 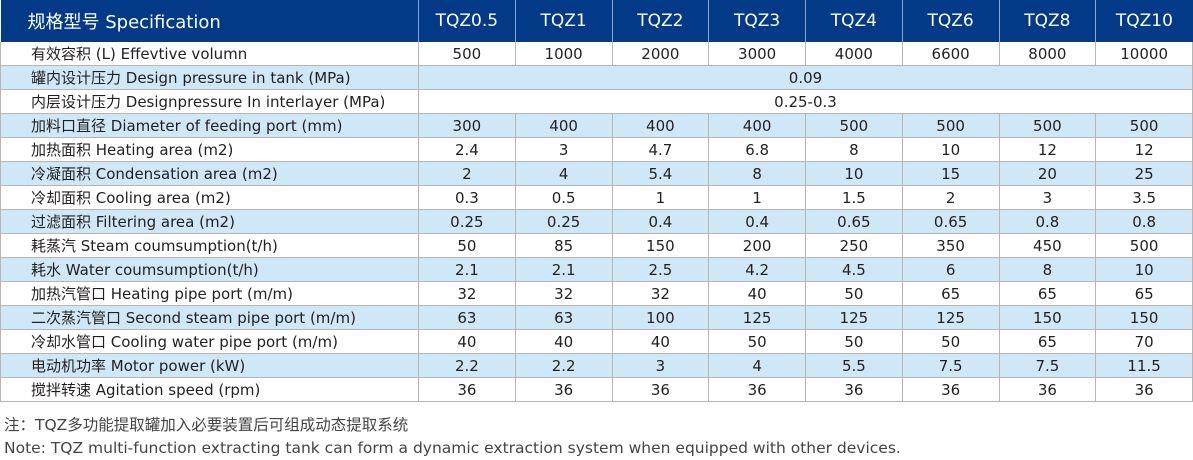 I want to click on row-value: 4.5, so click(x=854, y=269).